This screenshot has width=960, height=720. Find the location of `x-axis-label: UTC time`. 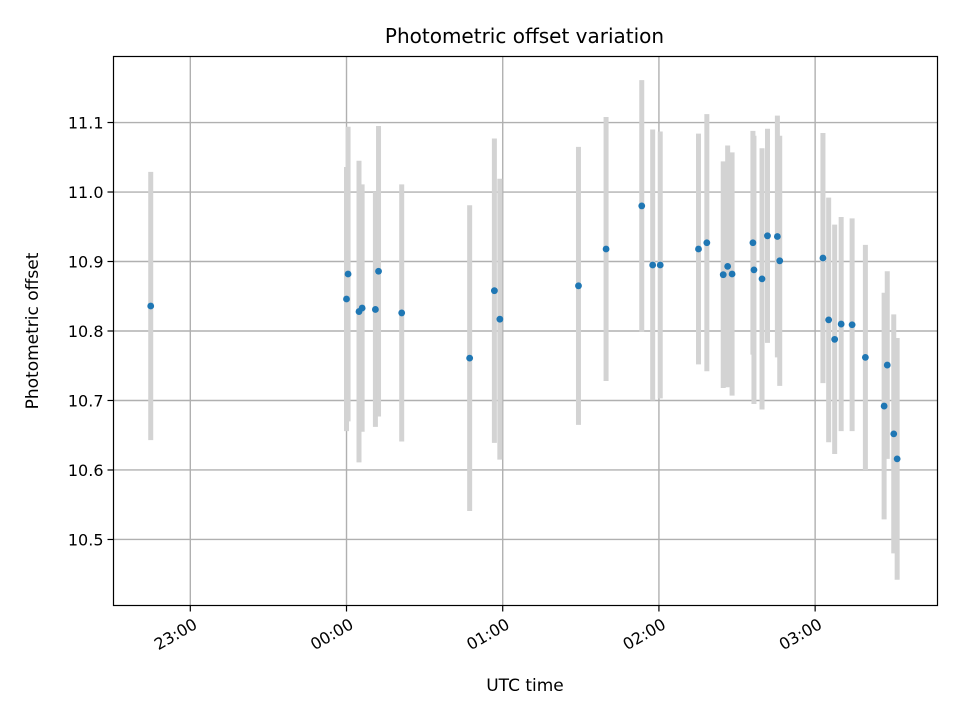

x-axis-label: UTC time is located at coordinates (525, 686).